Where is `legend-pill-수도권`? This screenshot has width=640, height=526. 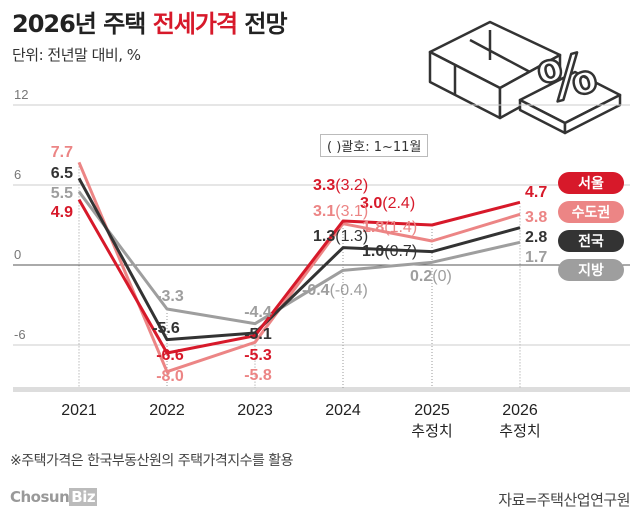 legend-pill-수도권 is located at coordinates (591, 212).